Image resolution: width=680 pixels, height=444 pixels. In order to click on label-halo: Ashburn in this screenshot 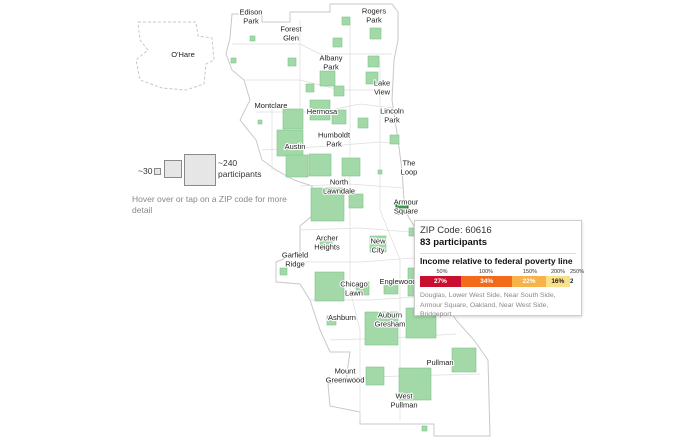, I will do `click(342, 317)`.